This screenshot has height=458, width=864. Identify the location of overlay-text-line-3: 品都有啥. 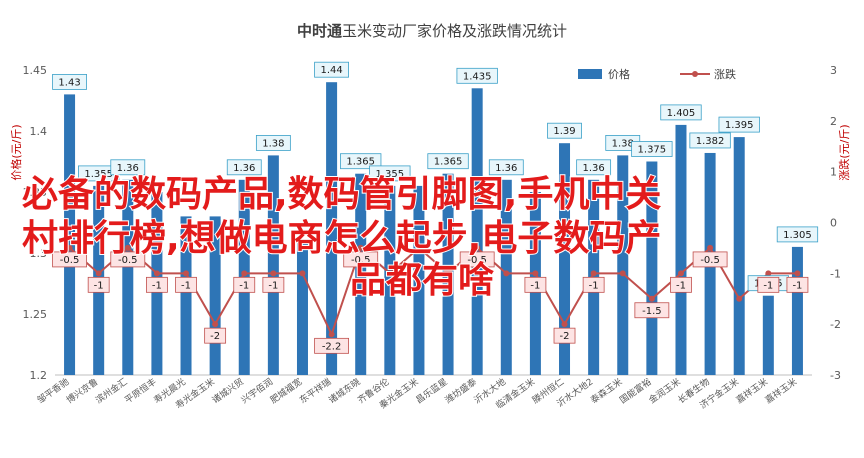
(422, 280).